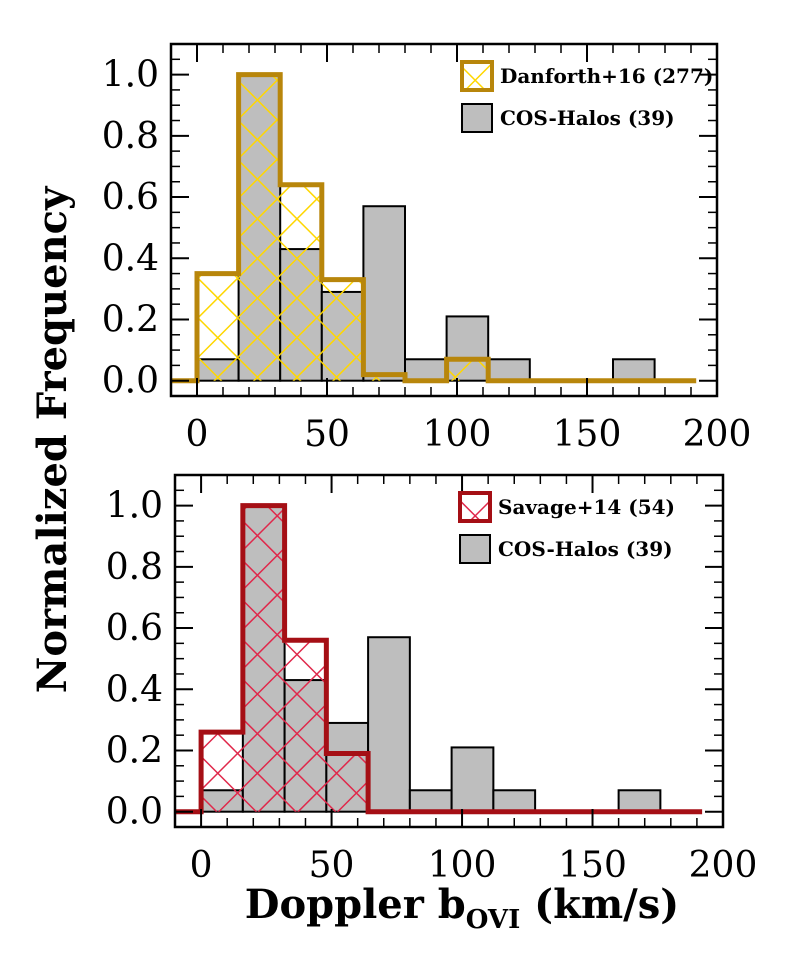  What do you see at coordinates (493, 920) in the screenshot?
I see `x-axis-label-sub: OVI` at bounding box center [493, 920].